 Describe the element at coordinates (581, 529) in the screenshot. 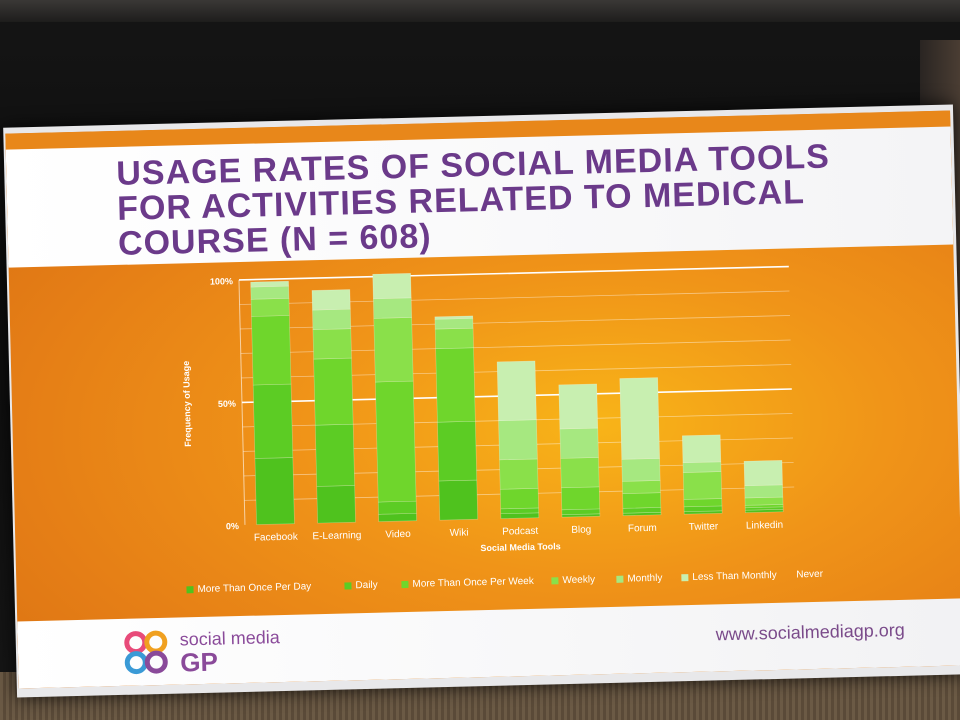

I see `x-tick-label: Blog` at that location.